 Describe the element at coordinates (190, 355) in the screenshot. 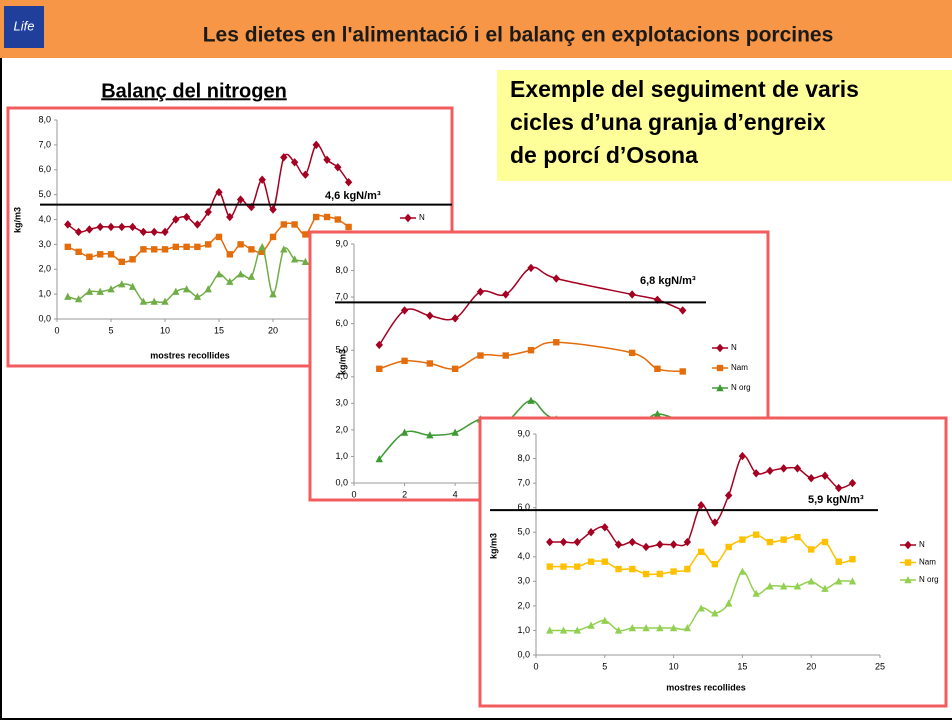

I see `x-axis-label: mostres recollides` at that location.